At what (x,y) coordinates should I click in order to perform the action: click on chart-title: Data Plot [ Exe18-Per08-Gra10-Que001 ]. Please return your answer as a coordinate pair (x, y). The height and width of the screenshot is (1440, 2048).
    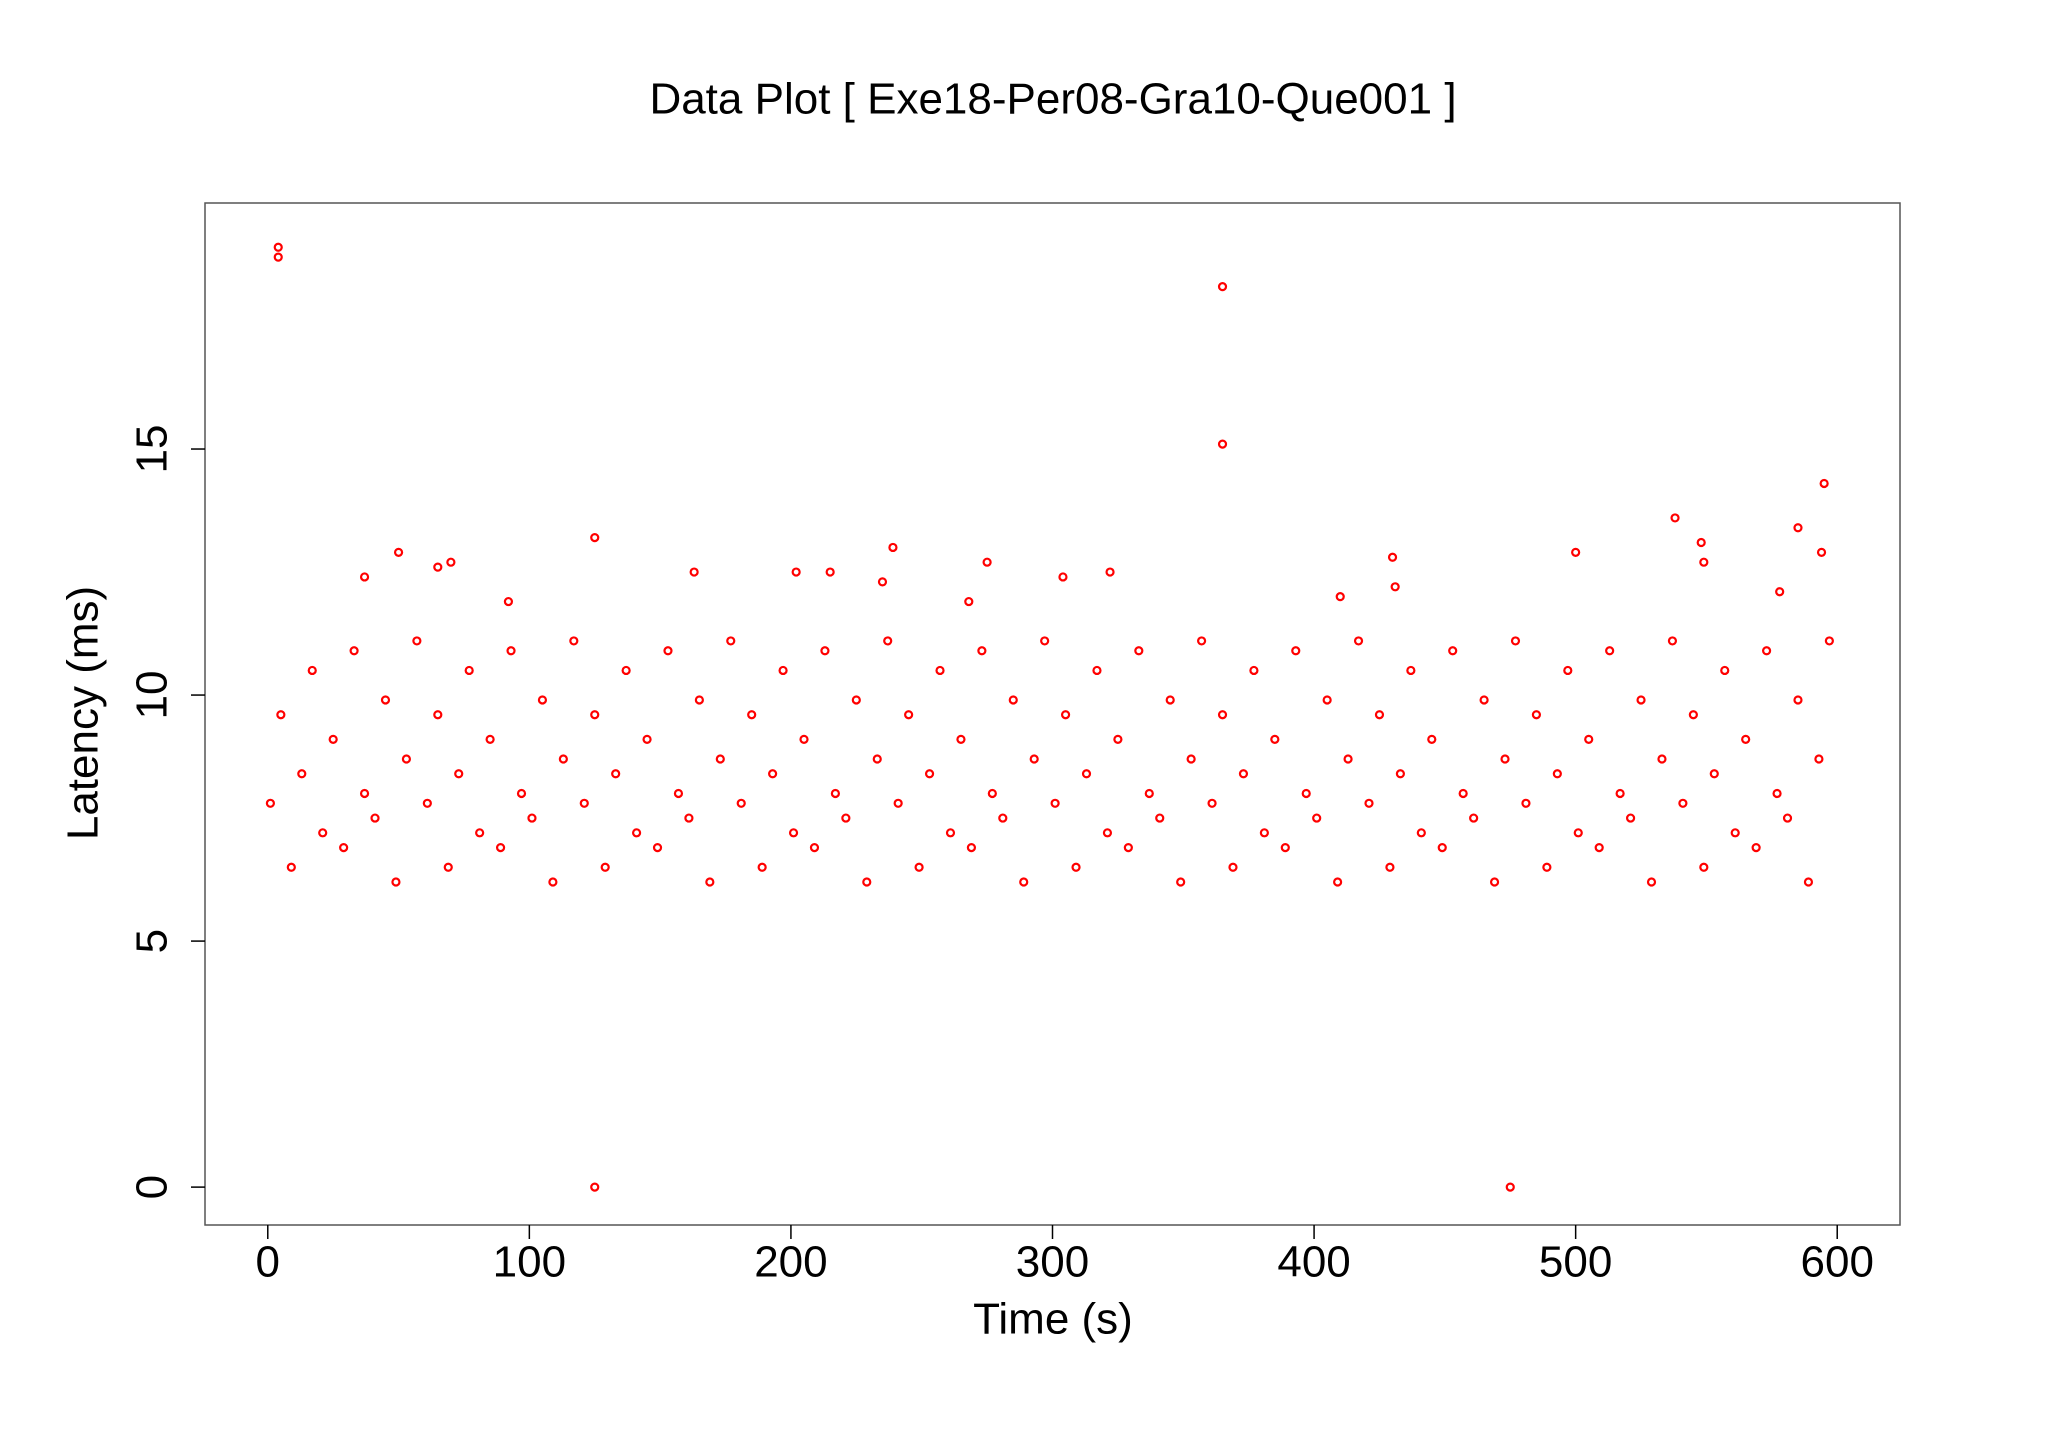
    Looking at the image, I should click on (1052, 99).